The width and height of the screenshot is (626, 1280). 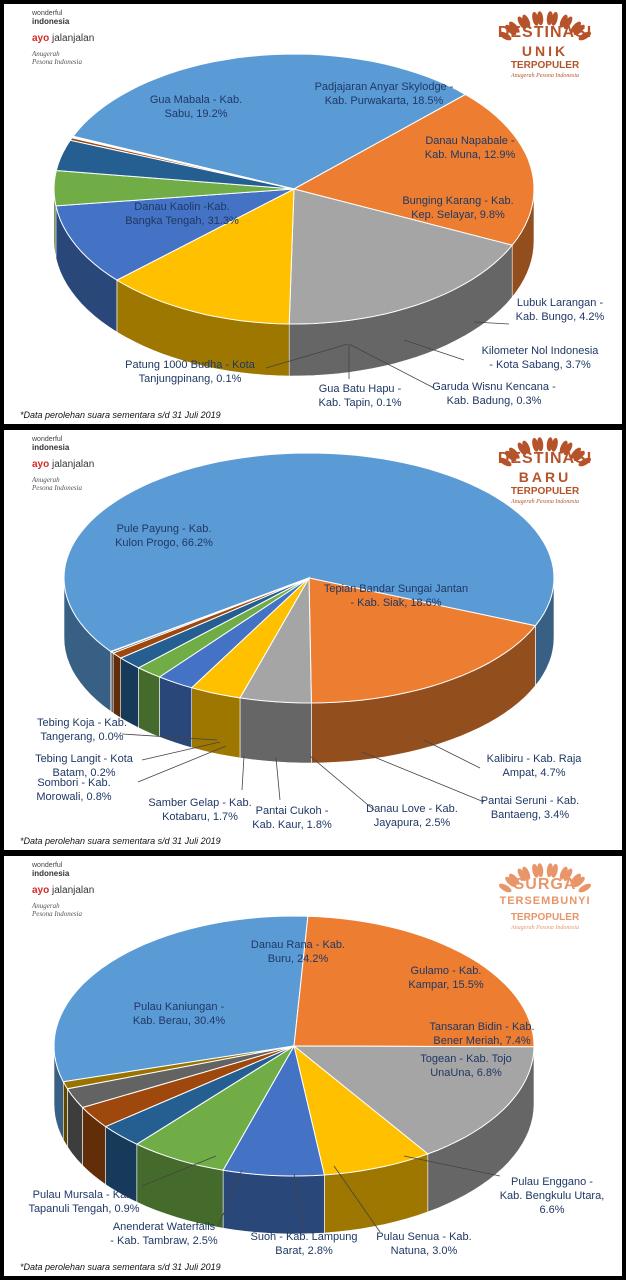 I want to click on slice-label-4: Danau Love - Kab. Jayapura, 2.5%, so click(x=412, y=816).